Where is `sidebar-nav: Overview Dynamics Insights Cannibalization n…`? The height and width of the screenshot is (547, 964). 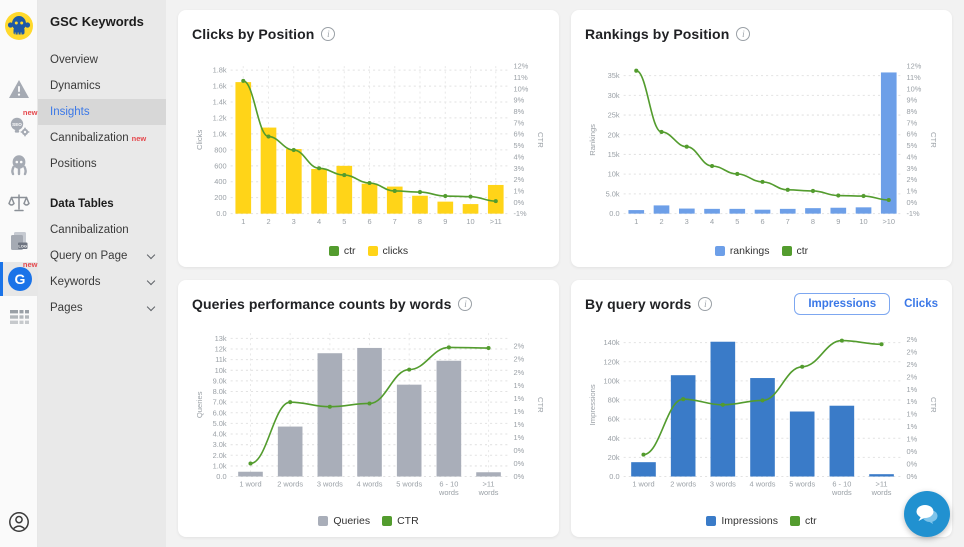
sidebar-nav: Overview Dynamics Insights Cannibalization n… is located at coordinates (102, 184).